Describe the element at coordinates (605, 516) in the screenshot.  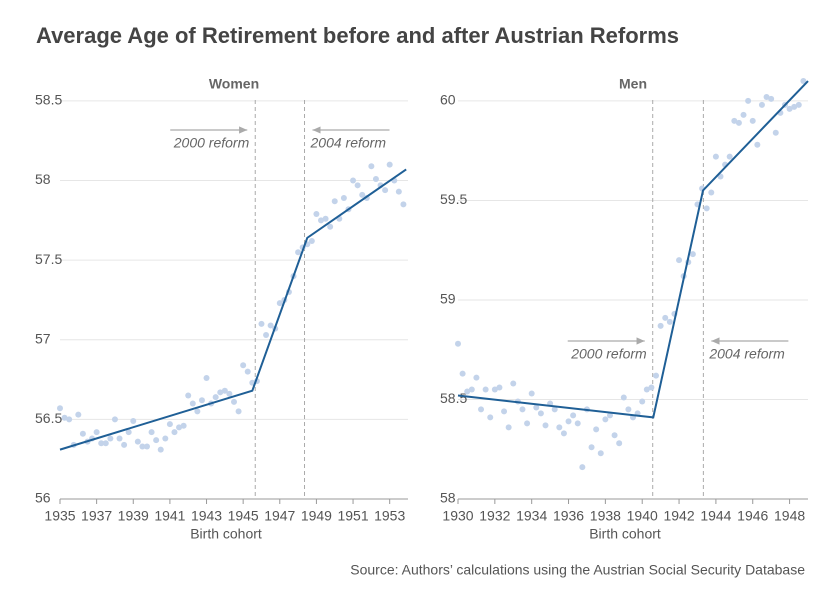
I see `x-tick-label: 1938` at that location.